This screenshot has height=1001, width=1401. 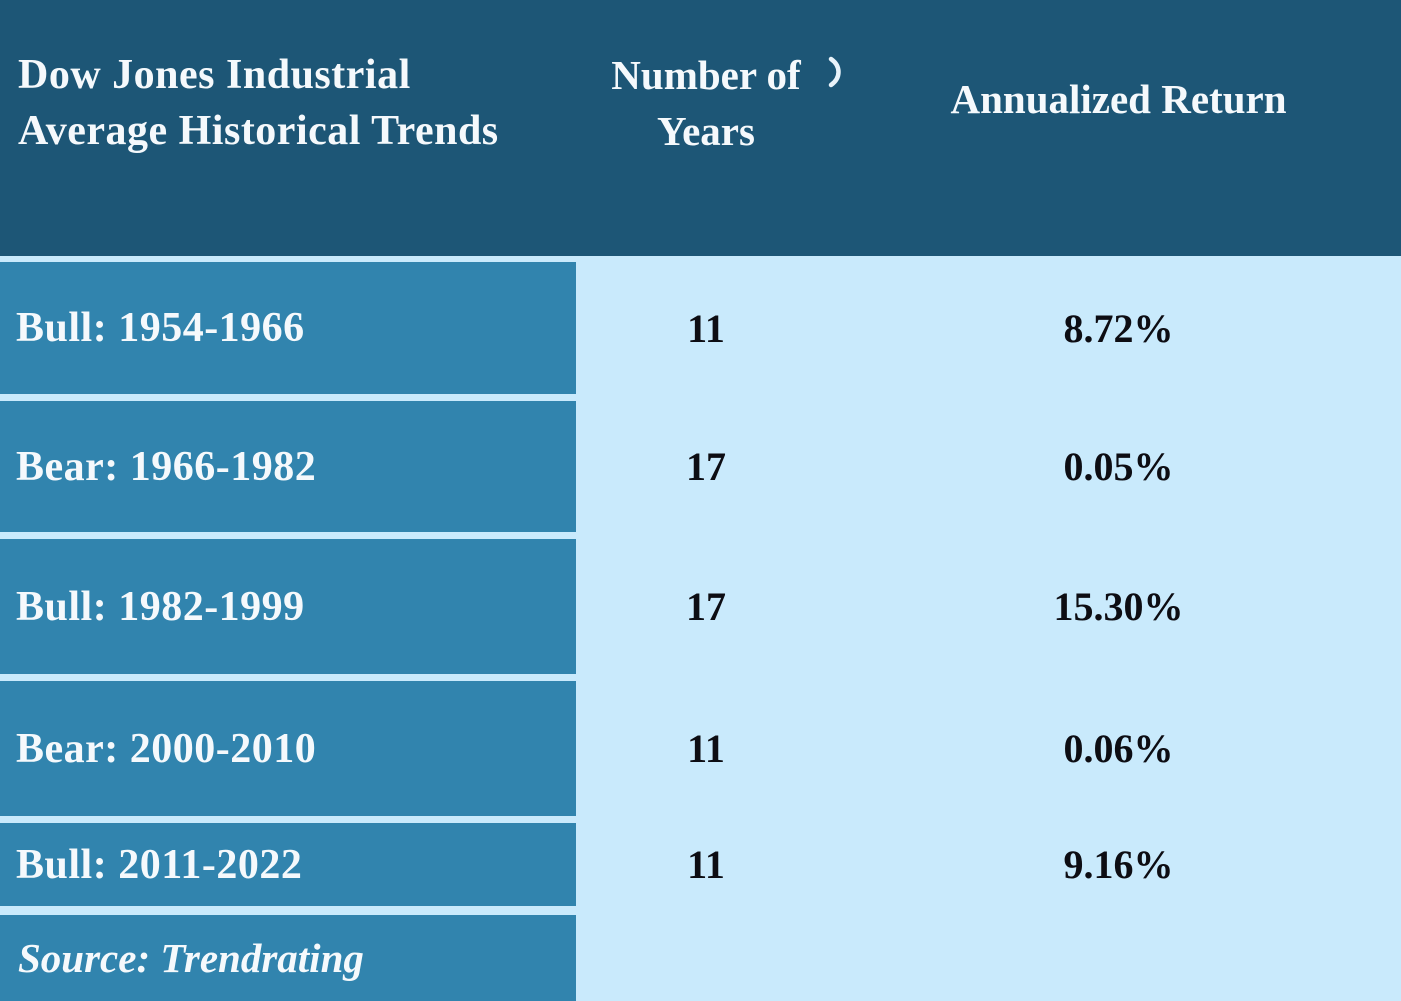 I want to click on table-row: Bull: 1982-1999 17 15.30%, so click(x=700, y=606).